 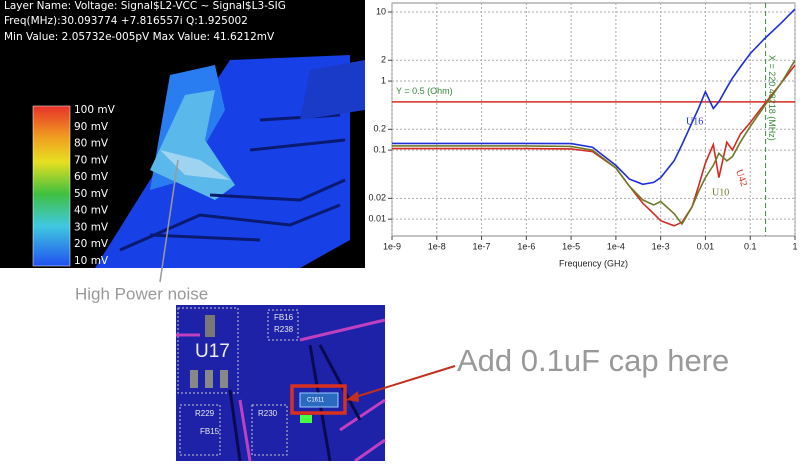 I want to click on y-tick-label: 2, so click(x=383, y=60).